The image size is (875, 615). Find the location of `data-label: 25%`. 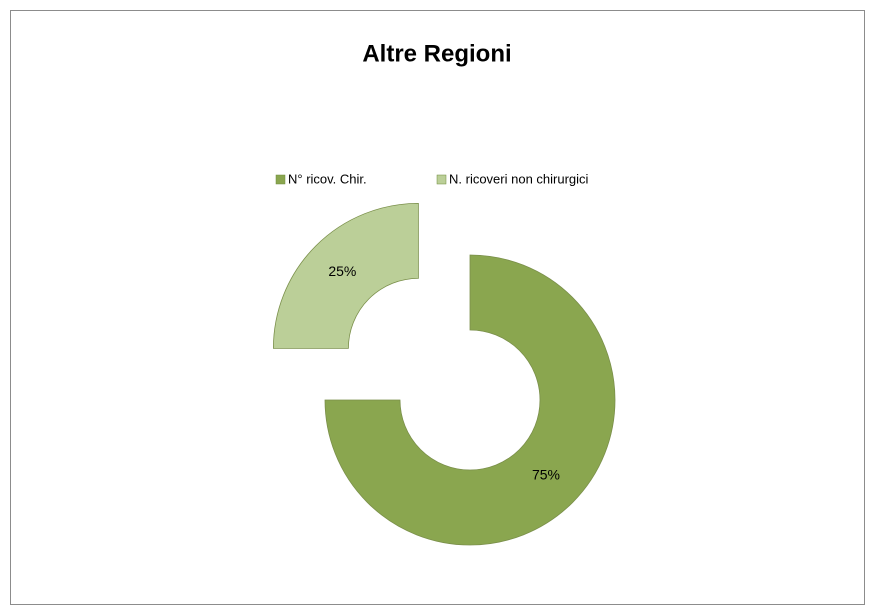

data-label: 25% is located at coordinates (342, 271).